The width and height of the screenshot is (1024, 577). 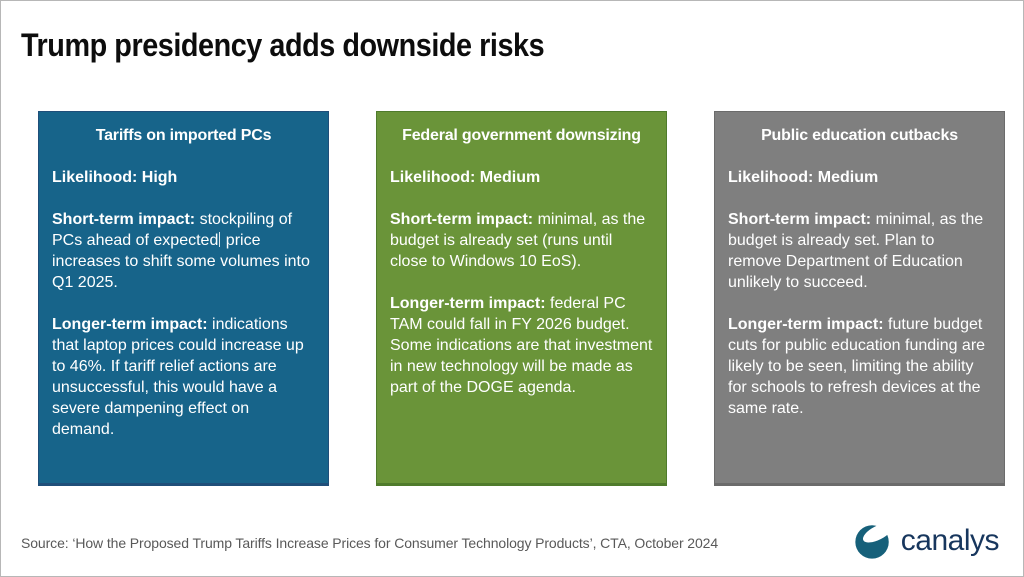 What do you see at coordinates (283, 45) in the screenshot?
I see `page-title: Trump presidency adds downside risks` at bounding box center [283, 45].